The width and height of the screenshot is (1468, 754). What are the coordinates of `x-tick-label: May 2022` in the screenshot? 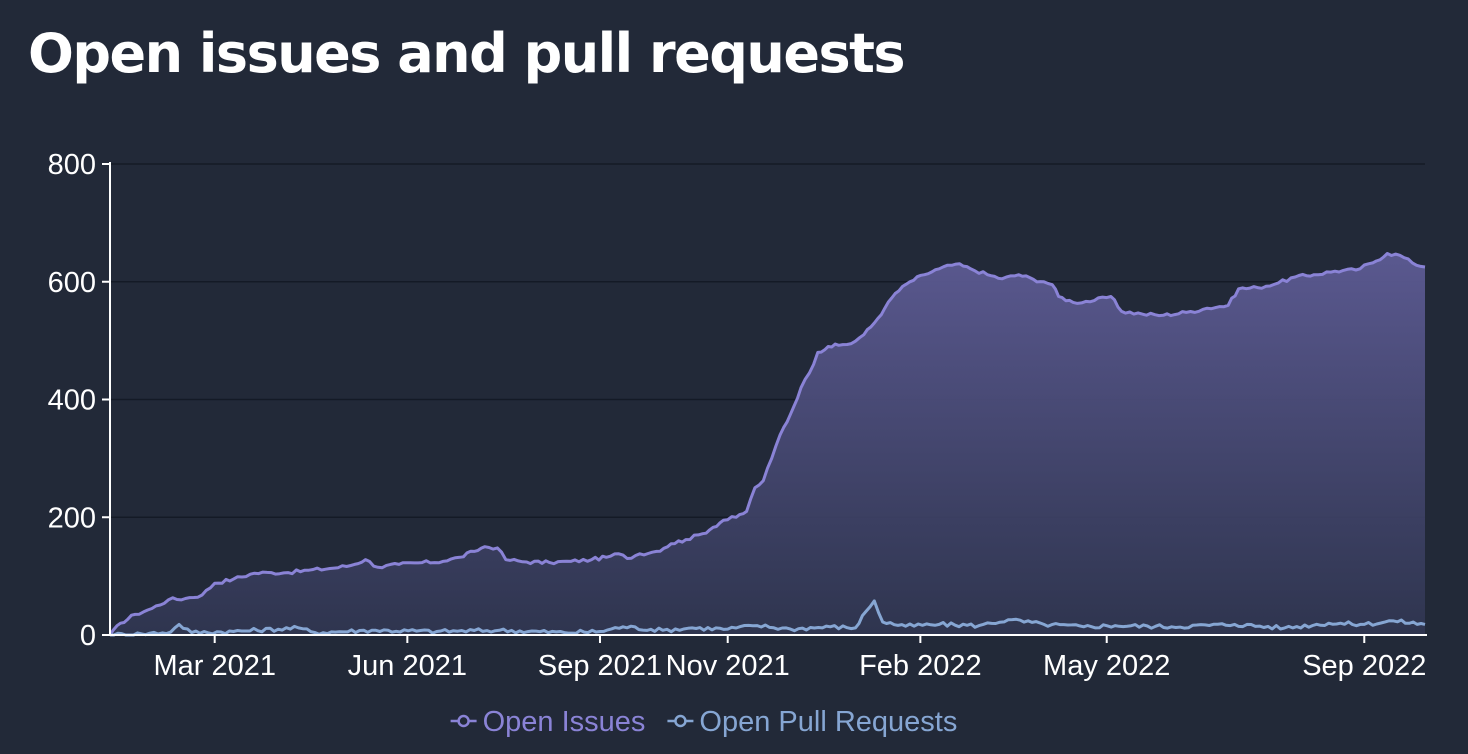 It's located at (1106, 666).